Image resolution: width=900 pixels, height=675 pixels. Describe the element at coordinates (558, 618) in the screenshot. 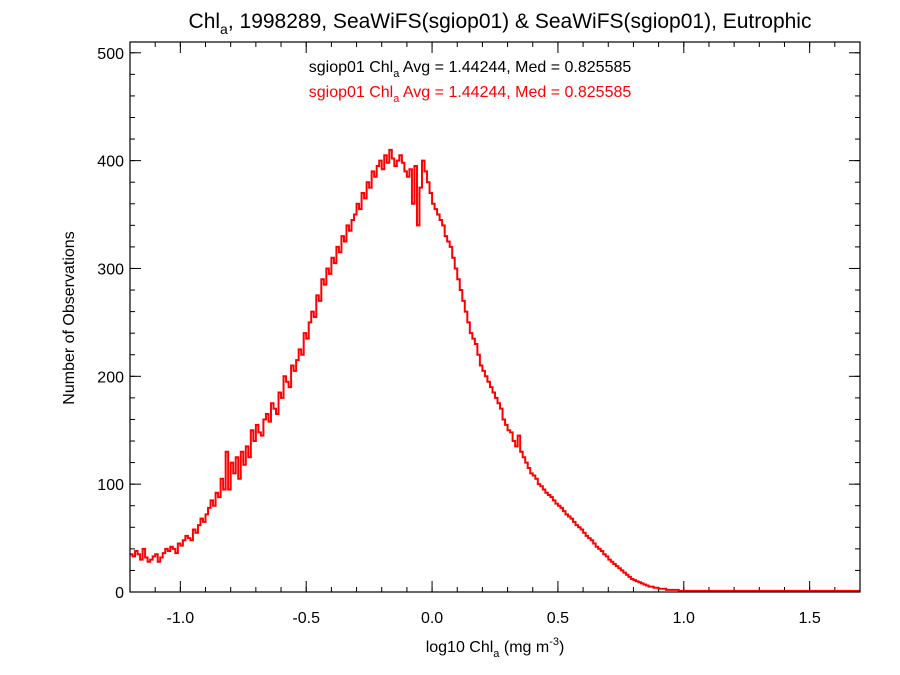

I see `x-tick-label: 0.5` at that location.